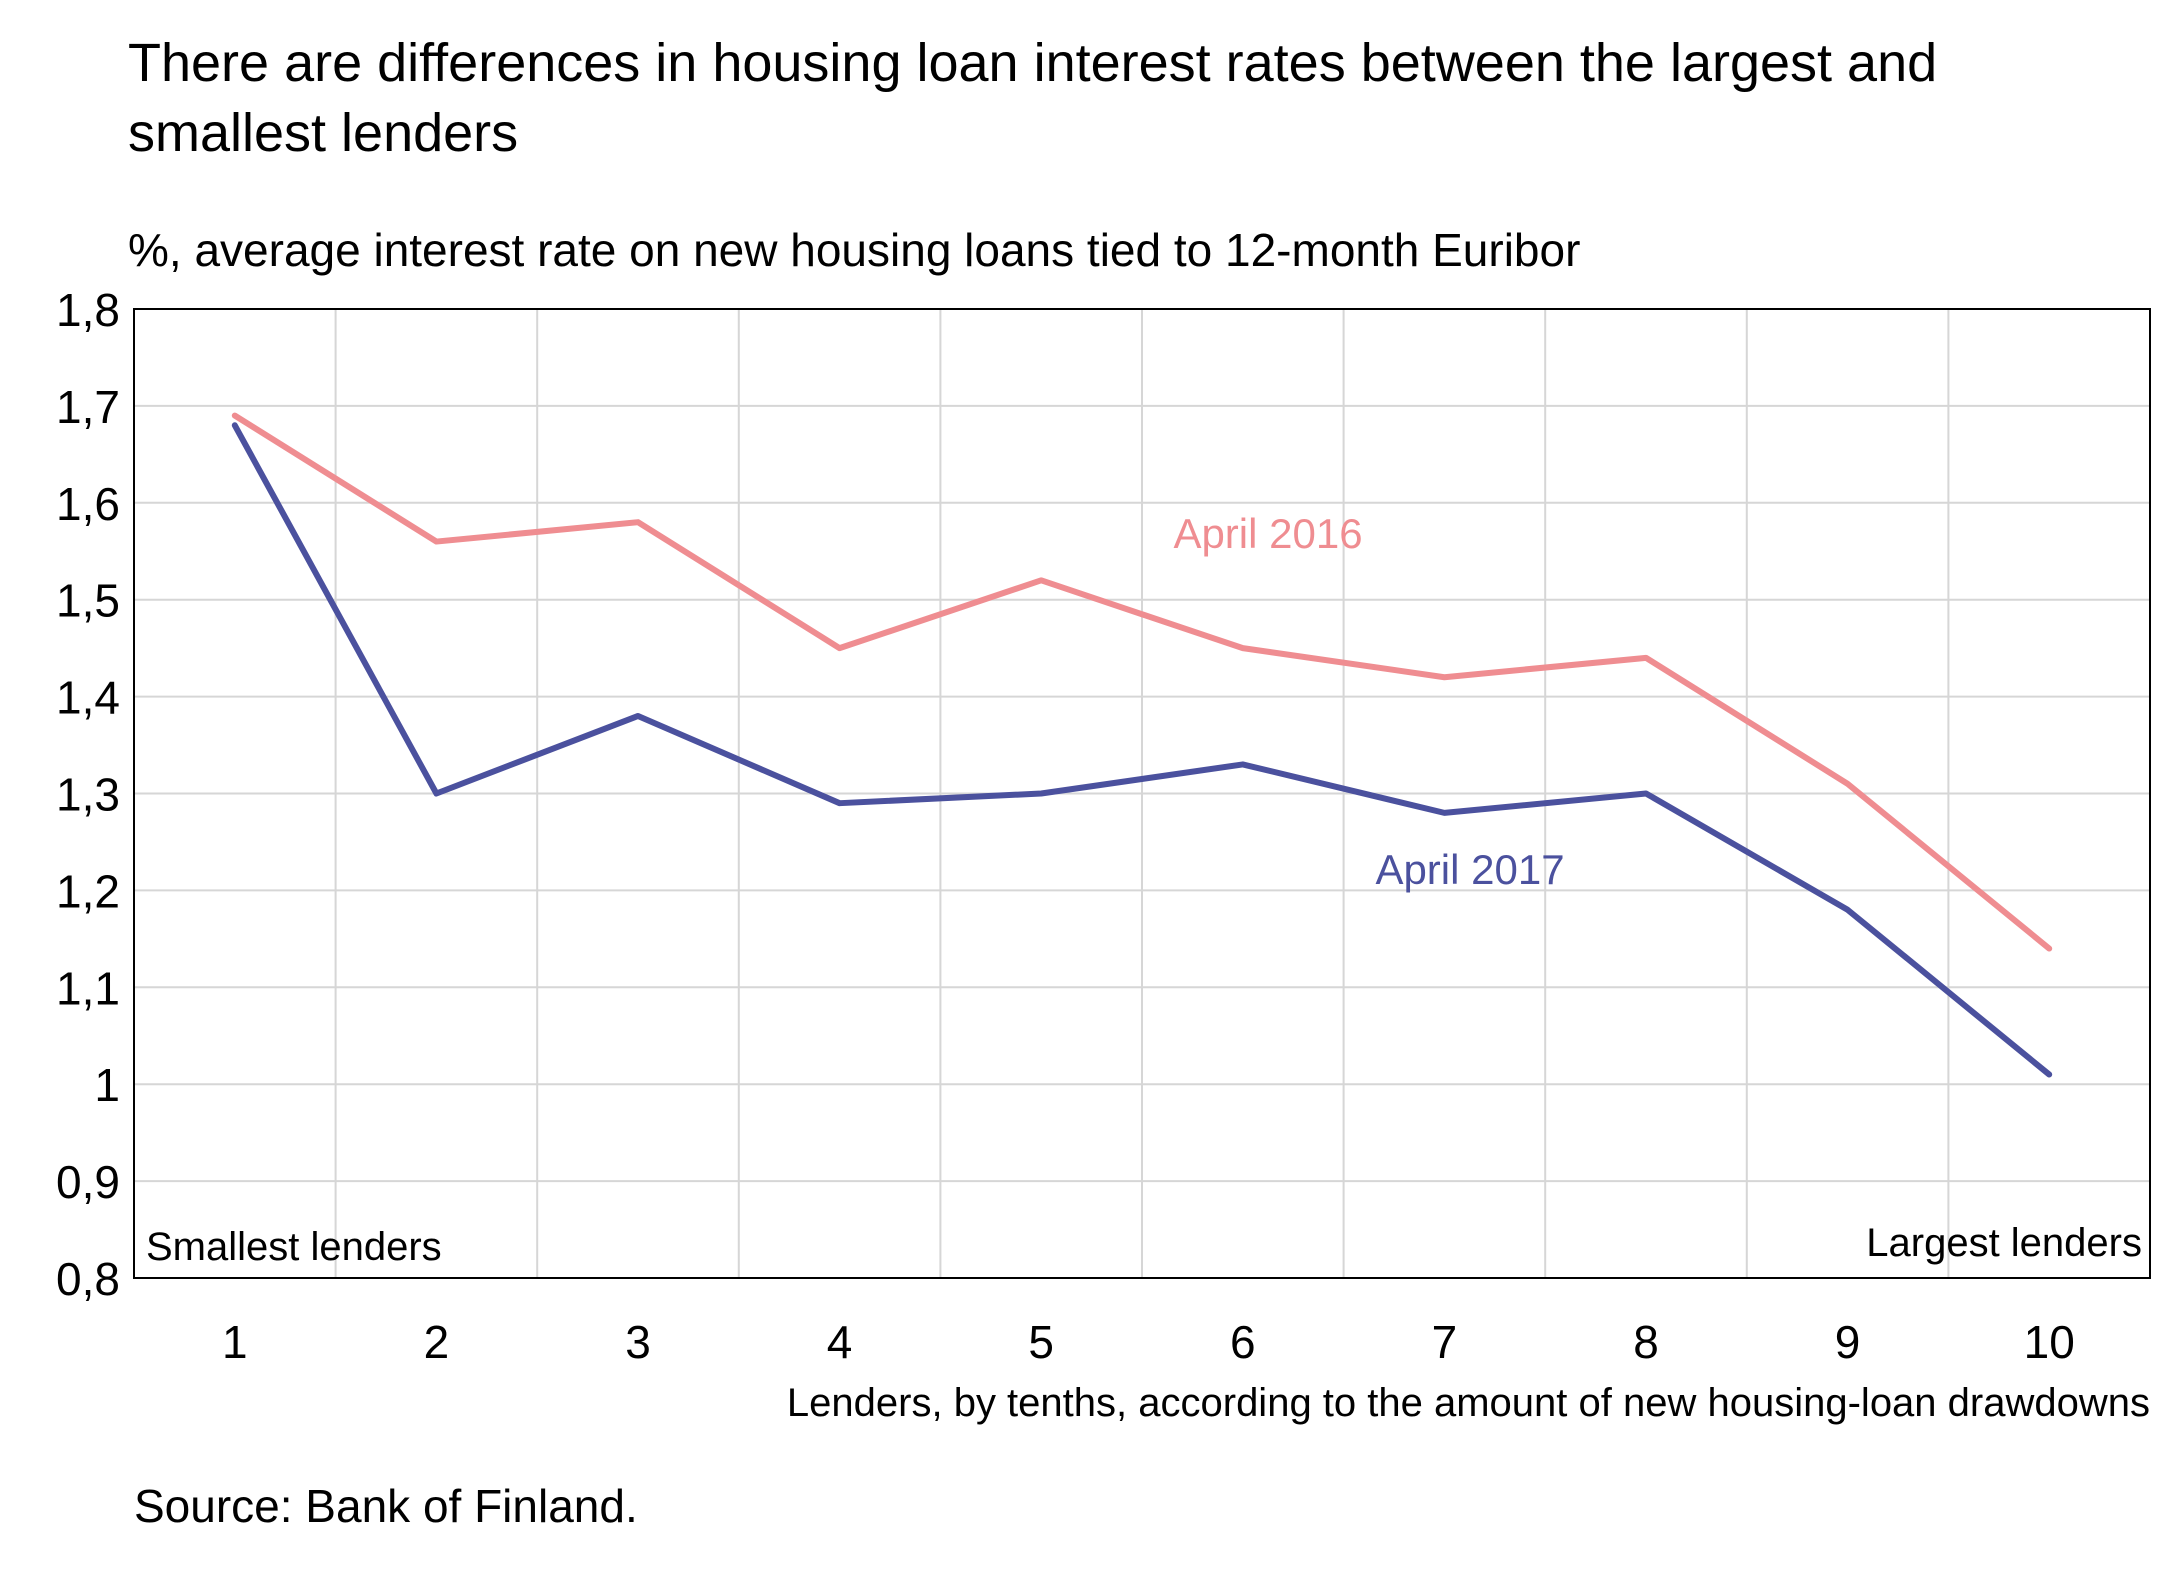 This screenshot has width=2182, height=1583. What do you see at coordinates (88, 407) in the screenshot?
I see `y-tick-label: 1,7` at bounding box center [88, 407].